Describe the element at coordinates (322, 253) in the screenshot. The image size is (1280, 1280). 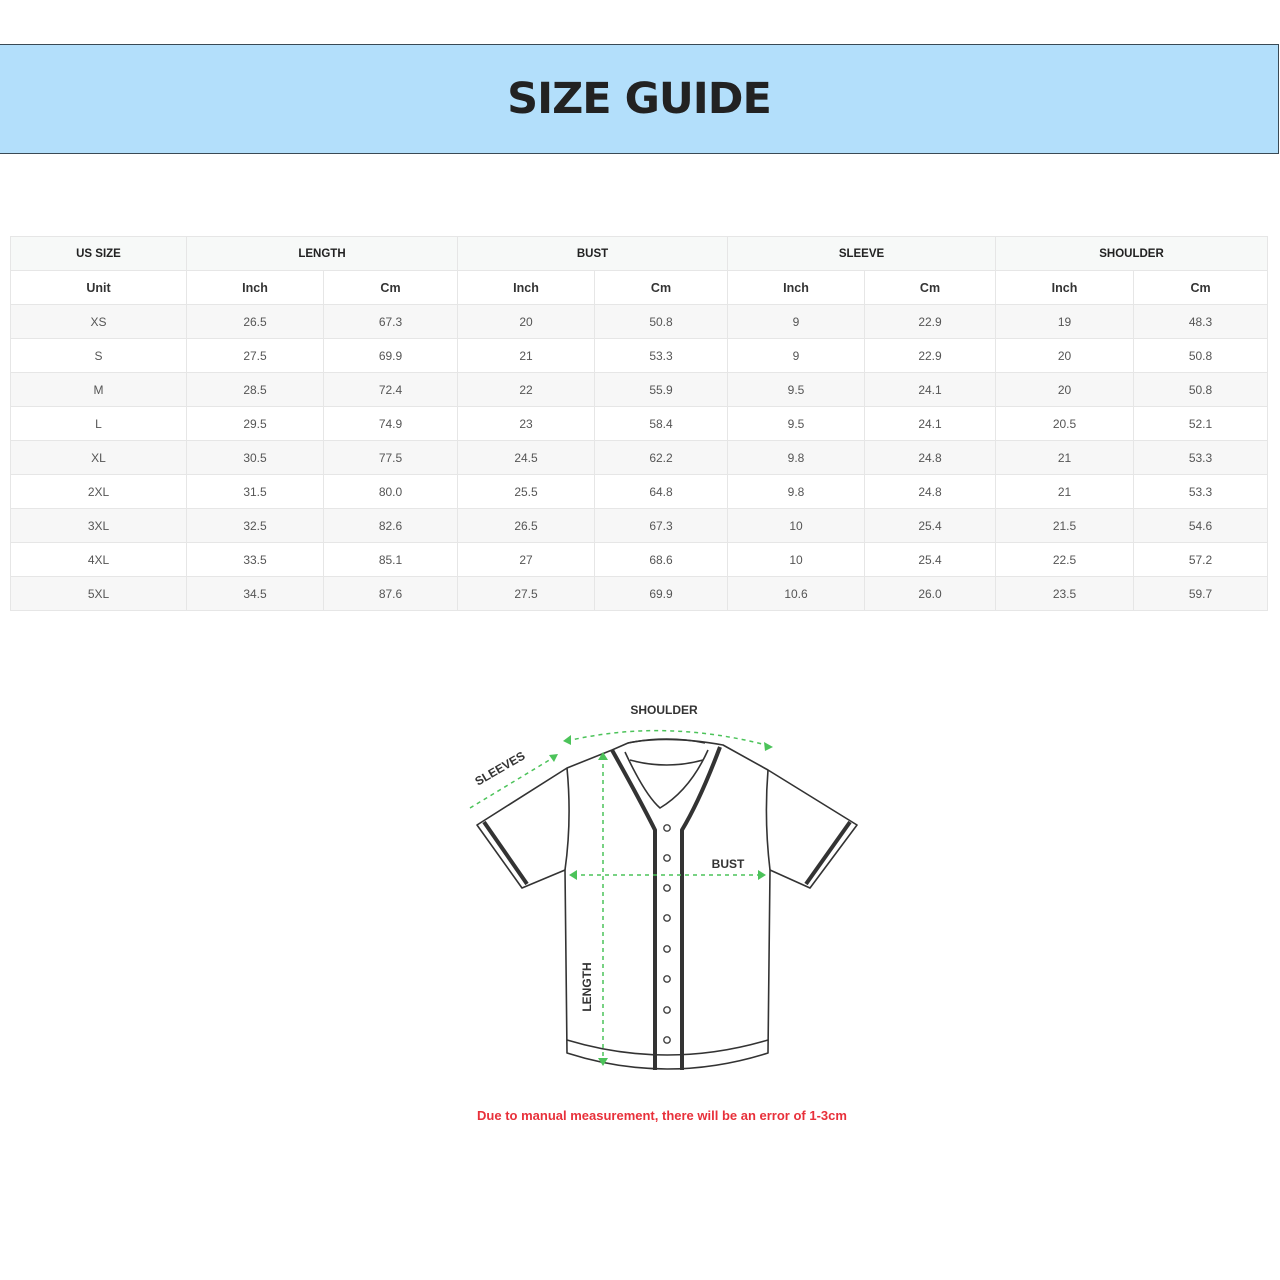
I see `header-length: LENGTH` at that location.